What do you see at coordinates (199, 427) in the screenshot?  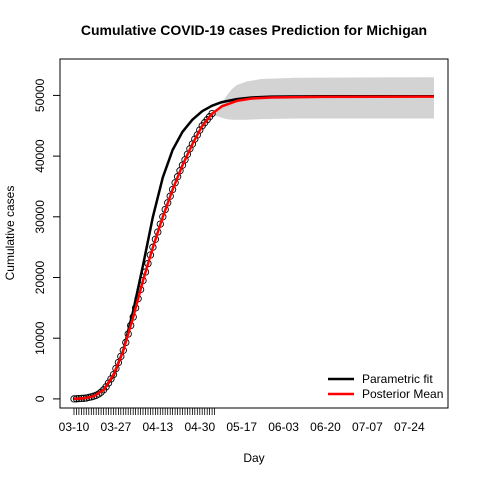 I see `x-tick-label-3: 04-30` at bounding box center [199, 427].